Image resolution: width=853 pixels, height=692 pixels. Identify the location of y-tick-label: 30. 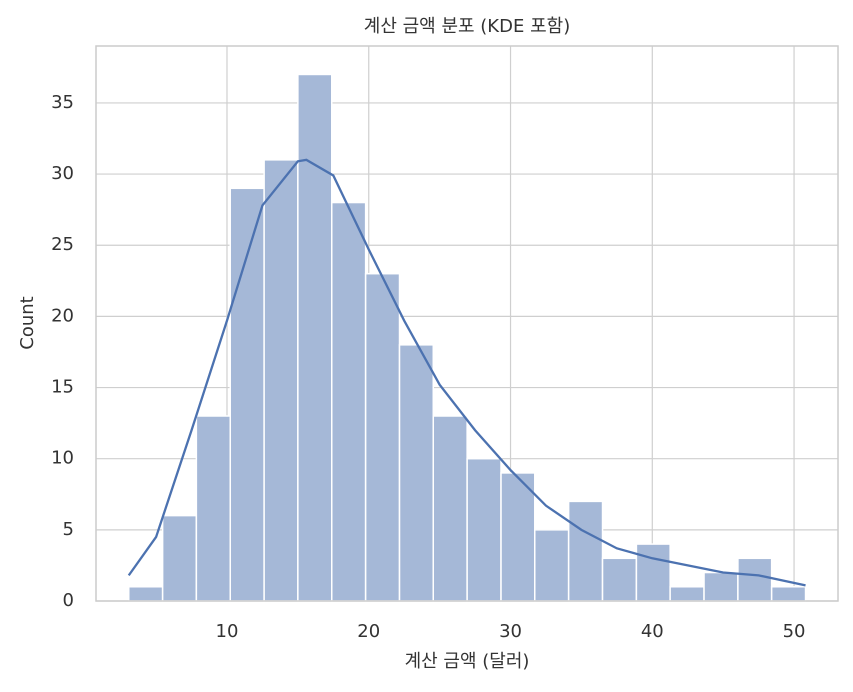
(62, 173).